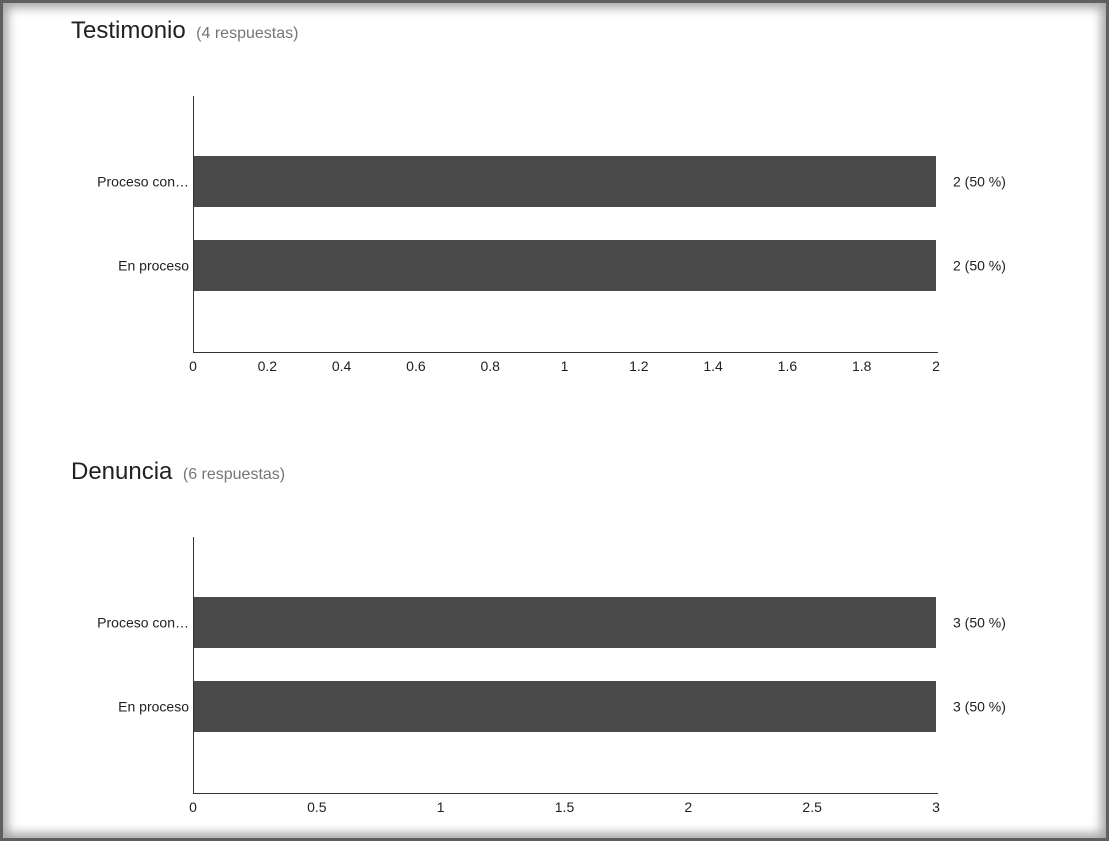 This screenshot has width=1109, height=864. I want to click on x-tick-label: 0.5, so click(317, 807).